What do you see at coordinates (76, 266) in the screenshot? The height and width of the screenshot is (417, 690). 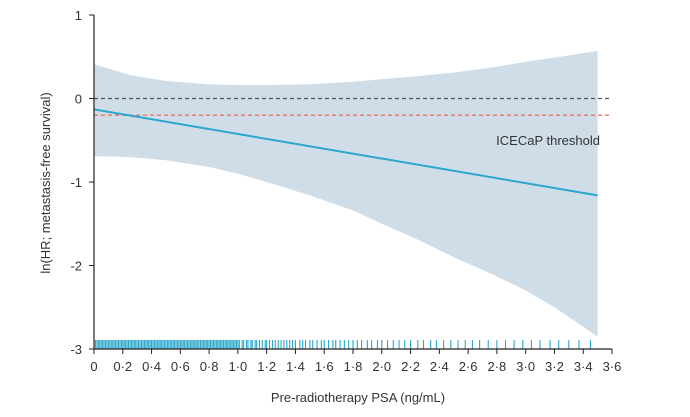 I see `y-tick-label: -2` at bounding box center [76, 266].